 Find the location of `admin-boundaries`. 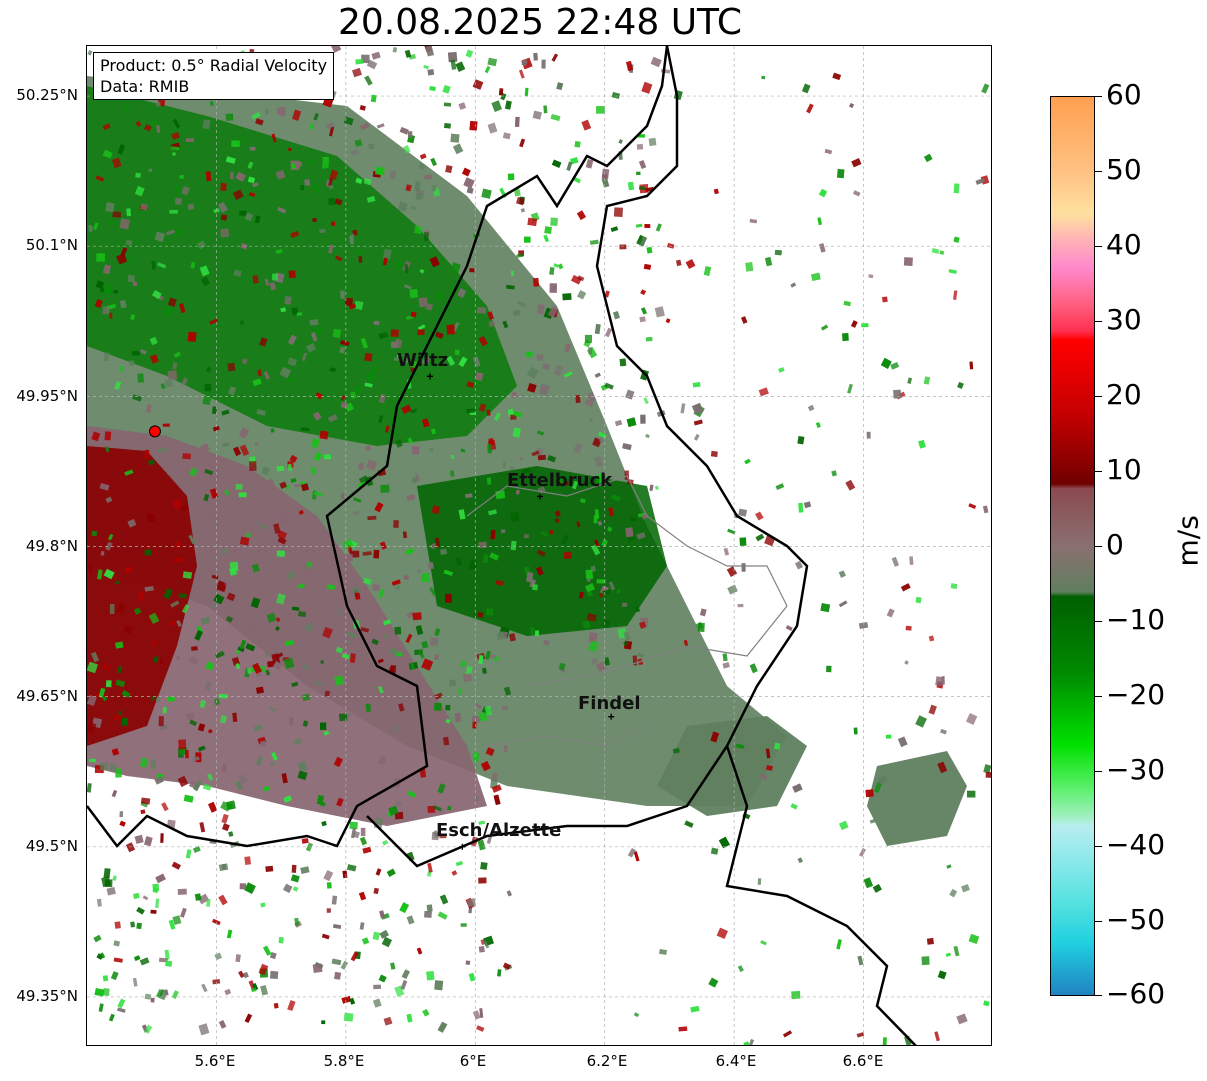

admin-boundaries is located at coordinates (627, 611).